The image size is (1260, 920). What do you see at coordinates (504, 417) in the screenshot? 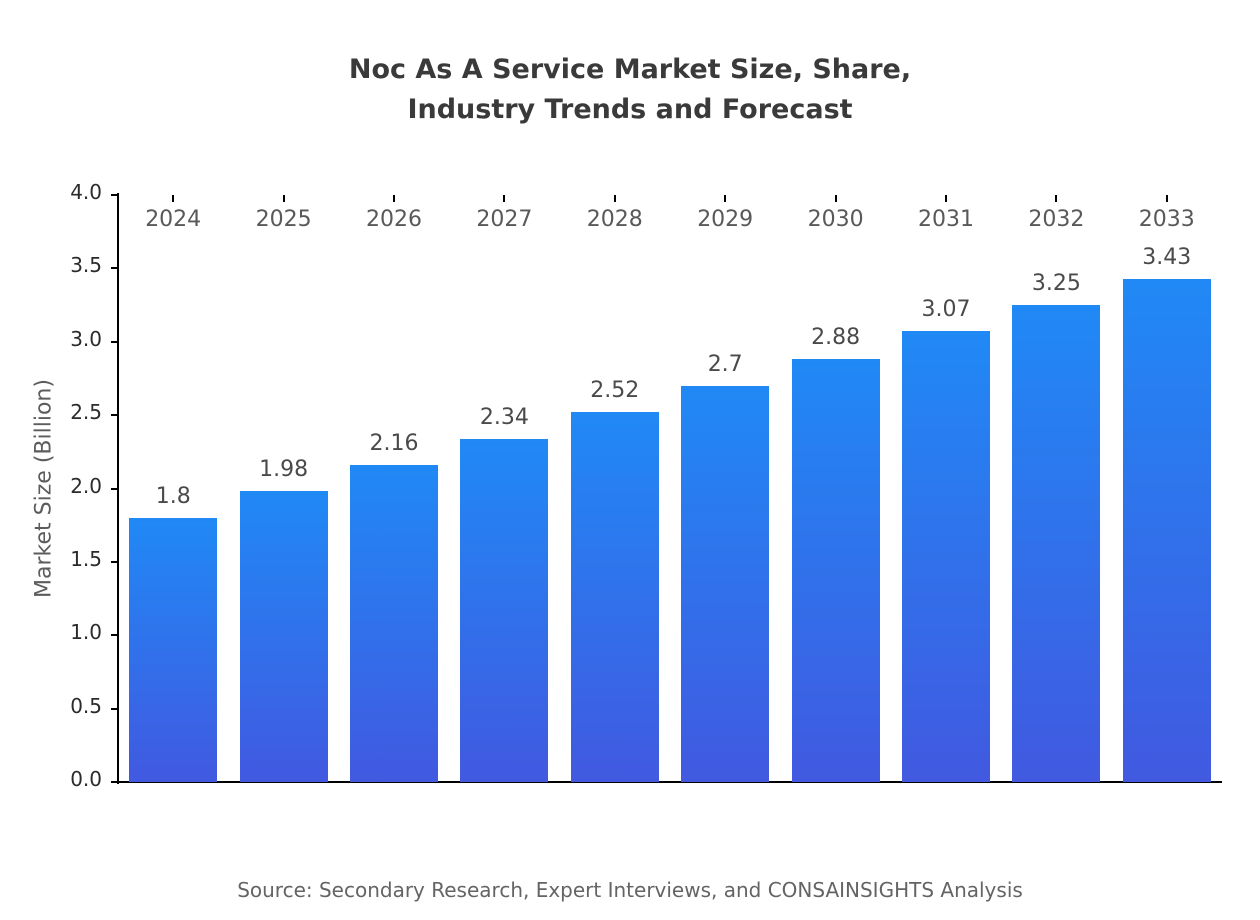
I see `bar-value-label: 2.34` at bounding box center [504, 417].